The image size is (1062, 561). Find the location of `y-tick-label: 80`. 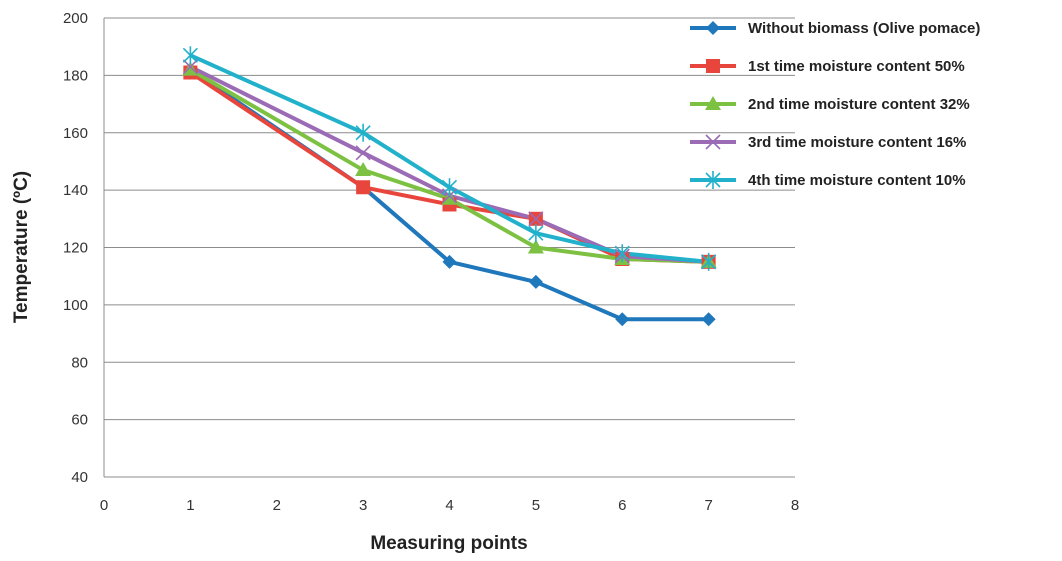

y-tick-label: 80 is located at coordinates (79, 362).